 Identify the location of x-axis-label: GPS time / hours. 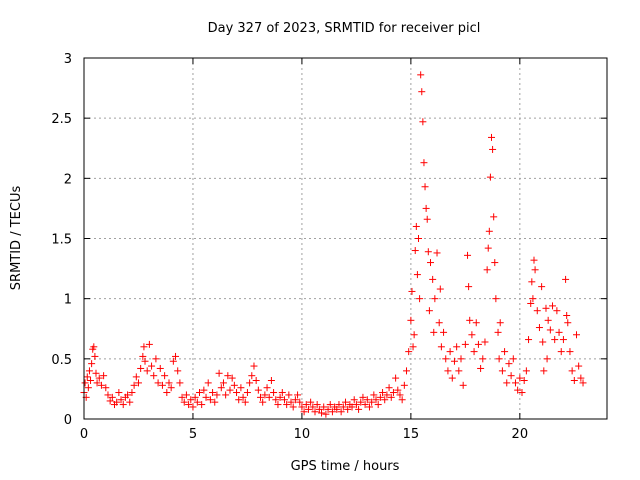
(345, 466).